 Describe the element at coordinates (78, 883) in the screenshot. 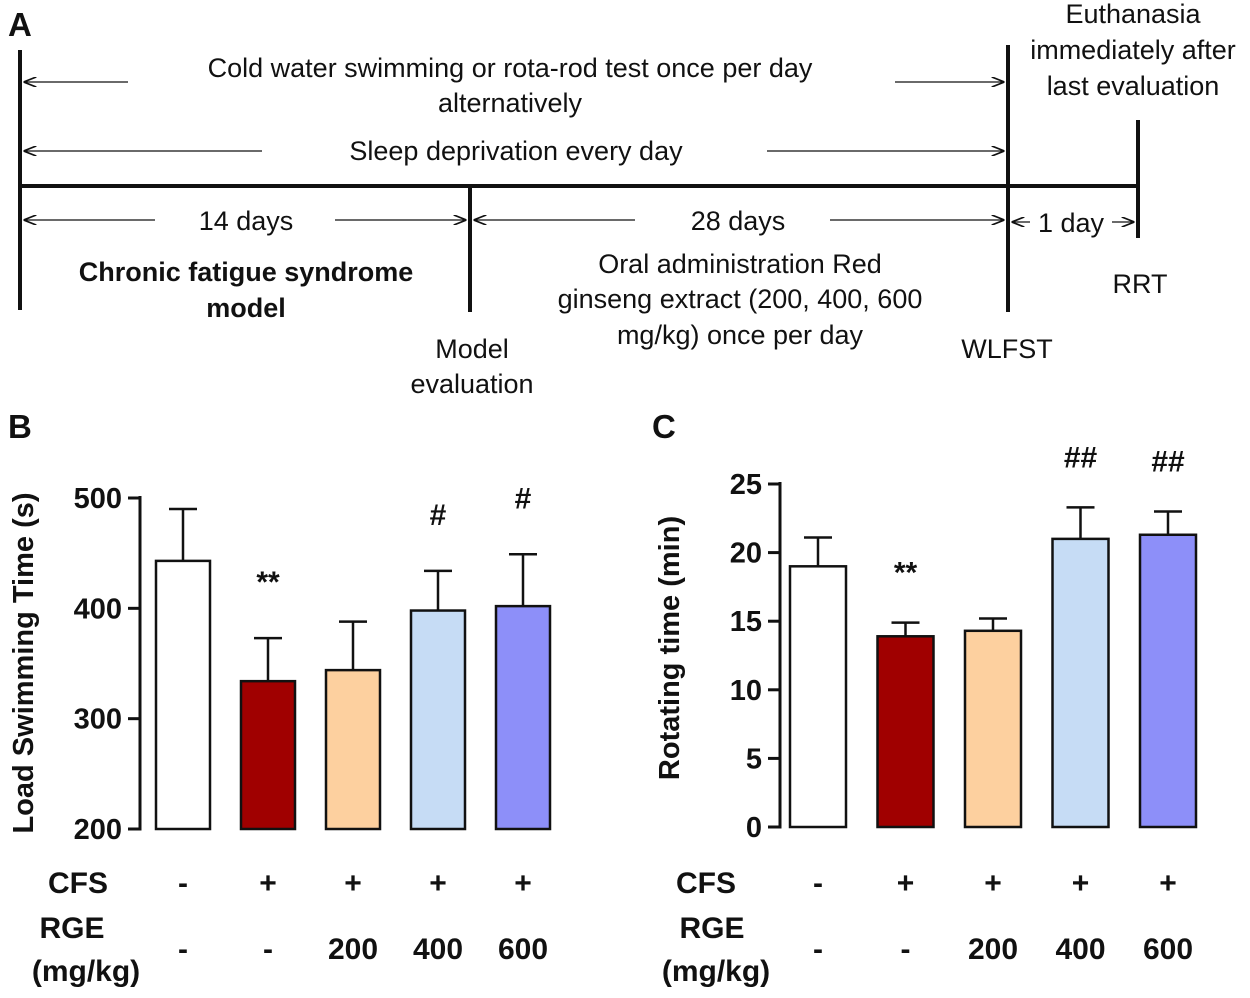

I see `cfs-label-b: CFS` at that location.